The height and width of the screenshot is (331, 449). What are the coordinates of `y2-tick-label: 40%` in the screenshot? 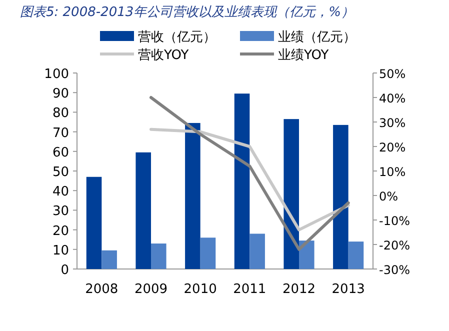 It's located at (392, 99).